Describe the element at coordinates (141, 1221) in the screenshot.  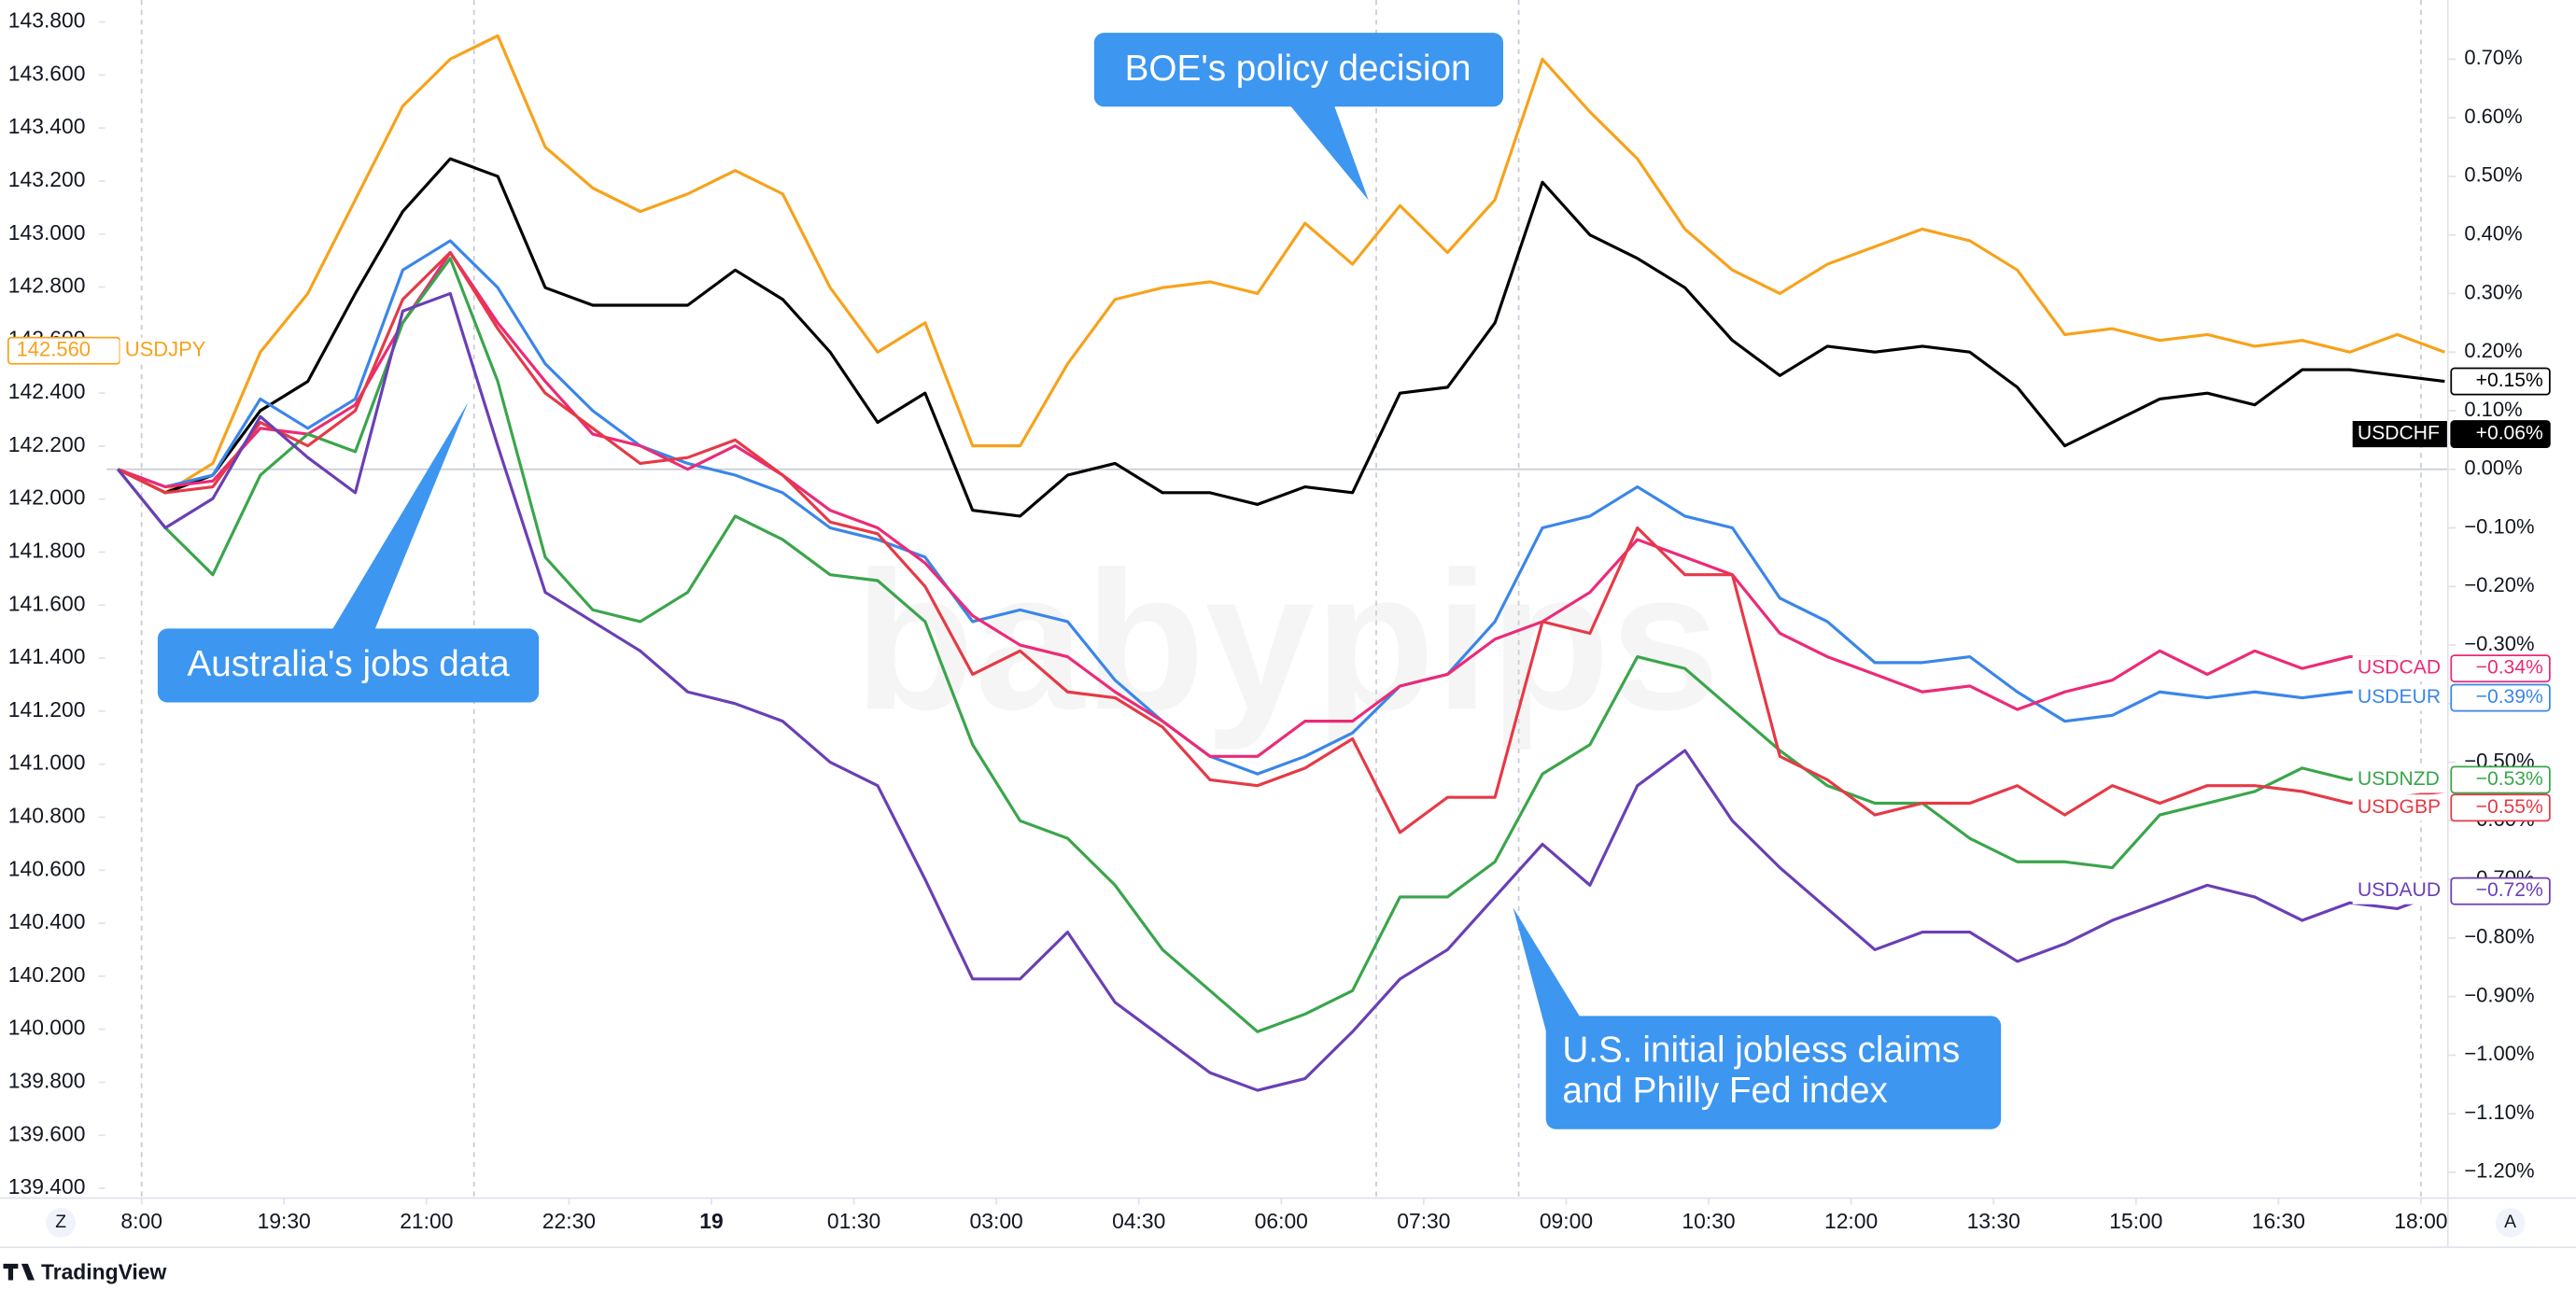
I see `x-tick-label: 8:00` at that location.